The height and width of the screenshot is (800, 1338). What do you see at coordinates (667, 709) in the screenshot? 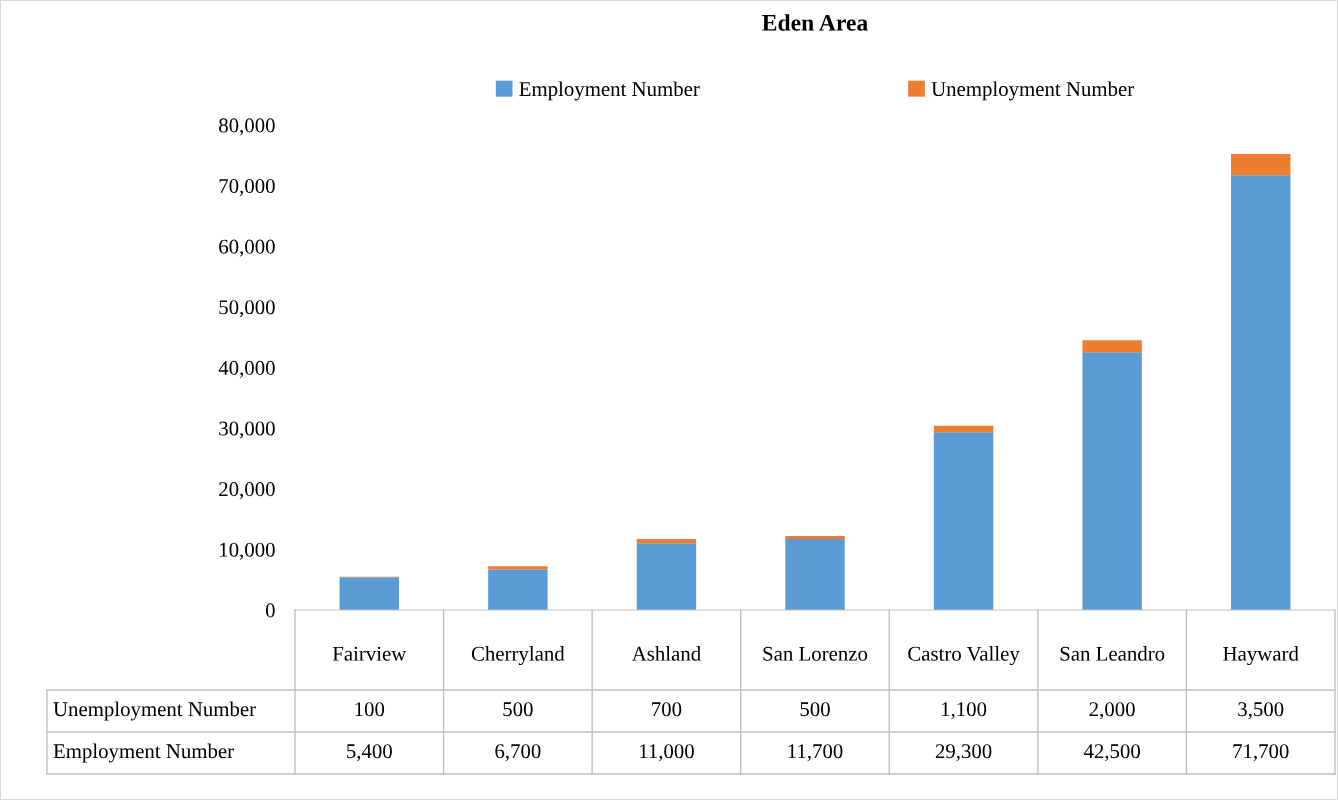
I see `data-label: 700` at bounding box center [667, 709].